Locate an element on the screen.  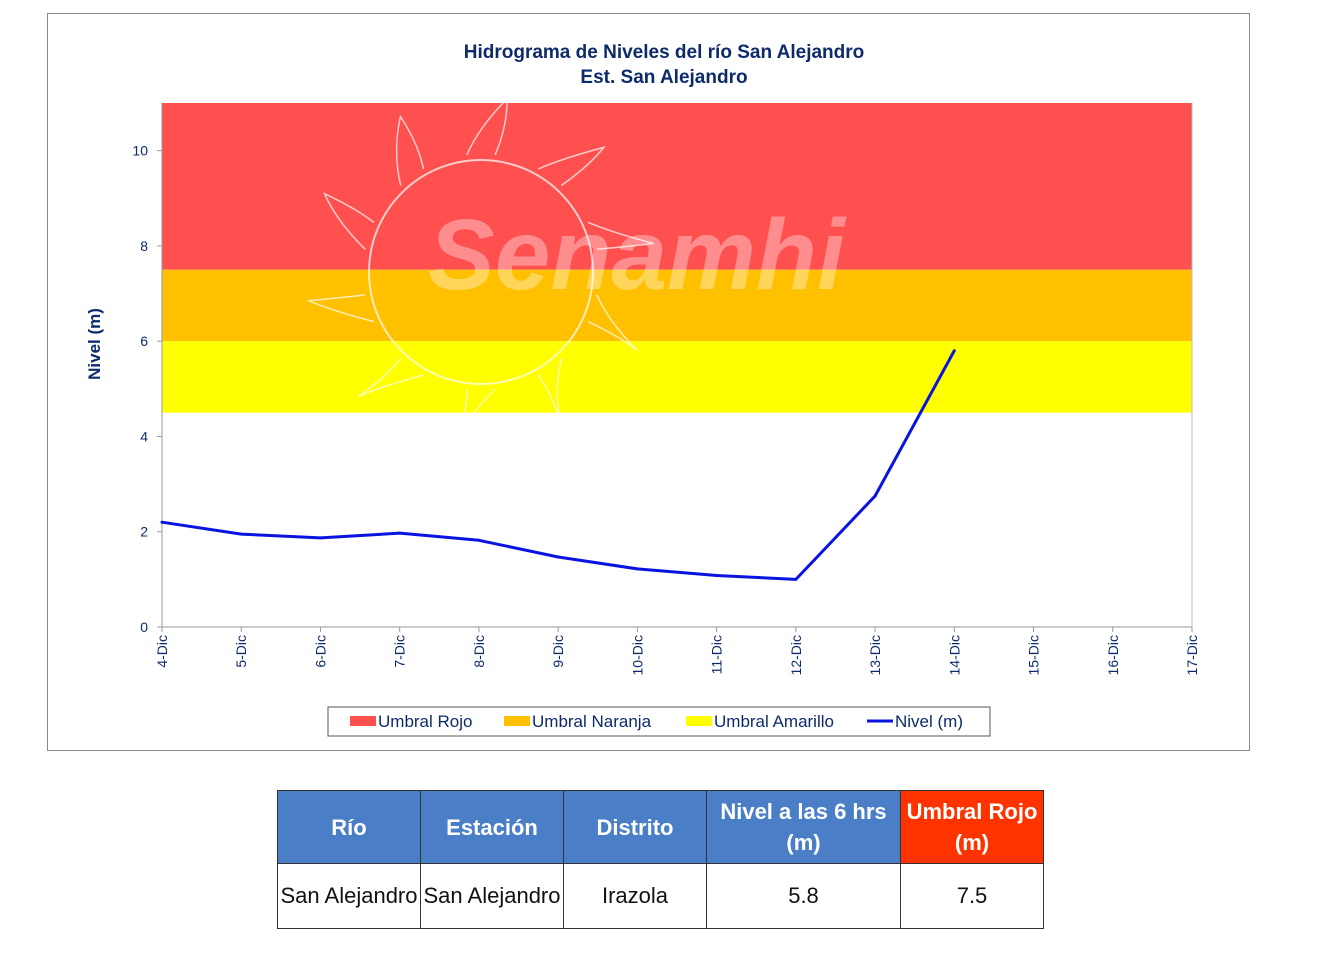
y-tick-label: 10 is located at coordinates (140, 151).